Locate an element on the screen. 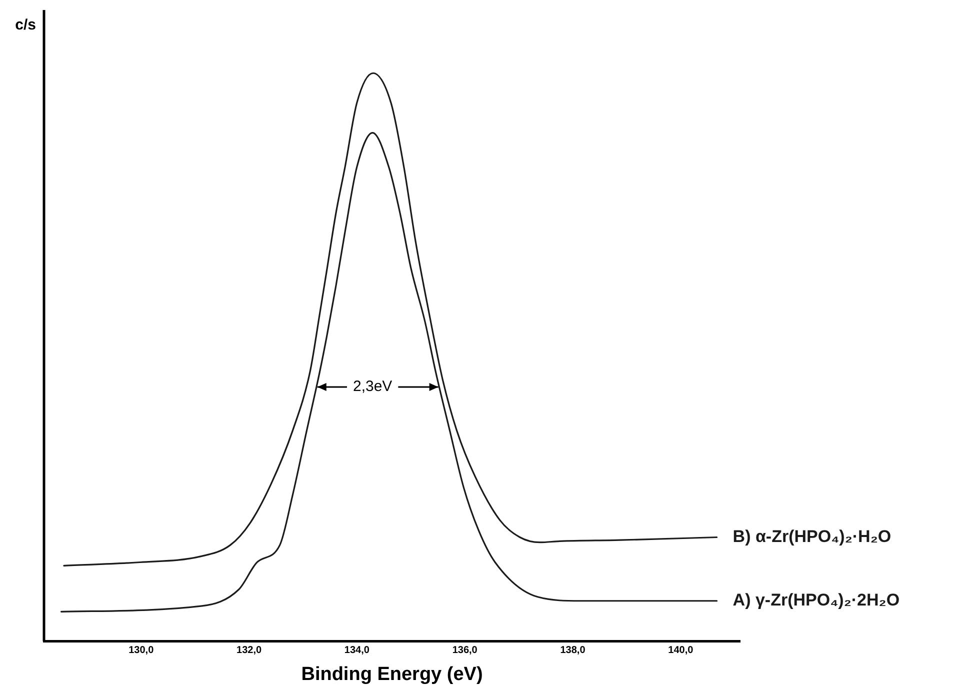  x-tick-label: 138,0 is located at coordinates (573, 650).